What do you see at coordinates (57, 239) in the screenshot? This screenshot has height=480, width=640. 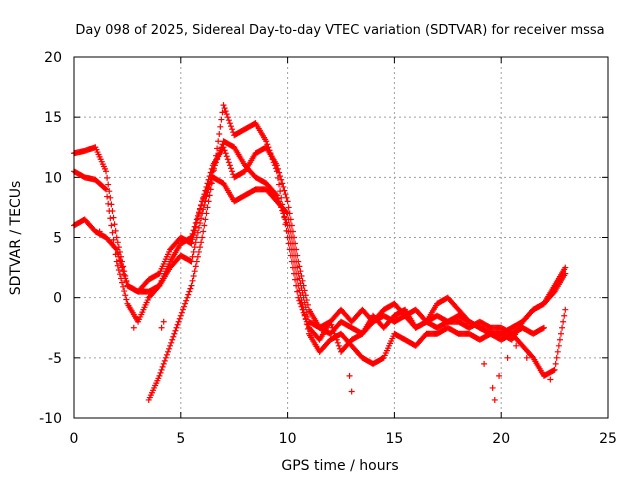 I see `y-tick-label: 5` at bounding box center [57, 239].